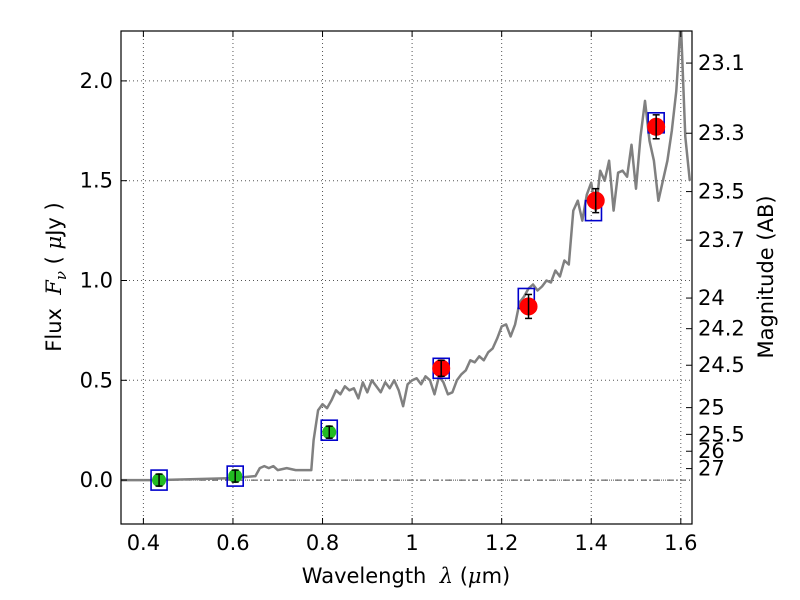 The image size is (800, 600). What do you see at coordinates (721, 192) in the screenshot?
I see `y2-tick-label-2: 23.5` at bounding box center [721, 192].